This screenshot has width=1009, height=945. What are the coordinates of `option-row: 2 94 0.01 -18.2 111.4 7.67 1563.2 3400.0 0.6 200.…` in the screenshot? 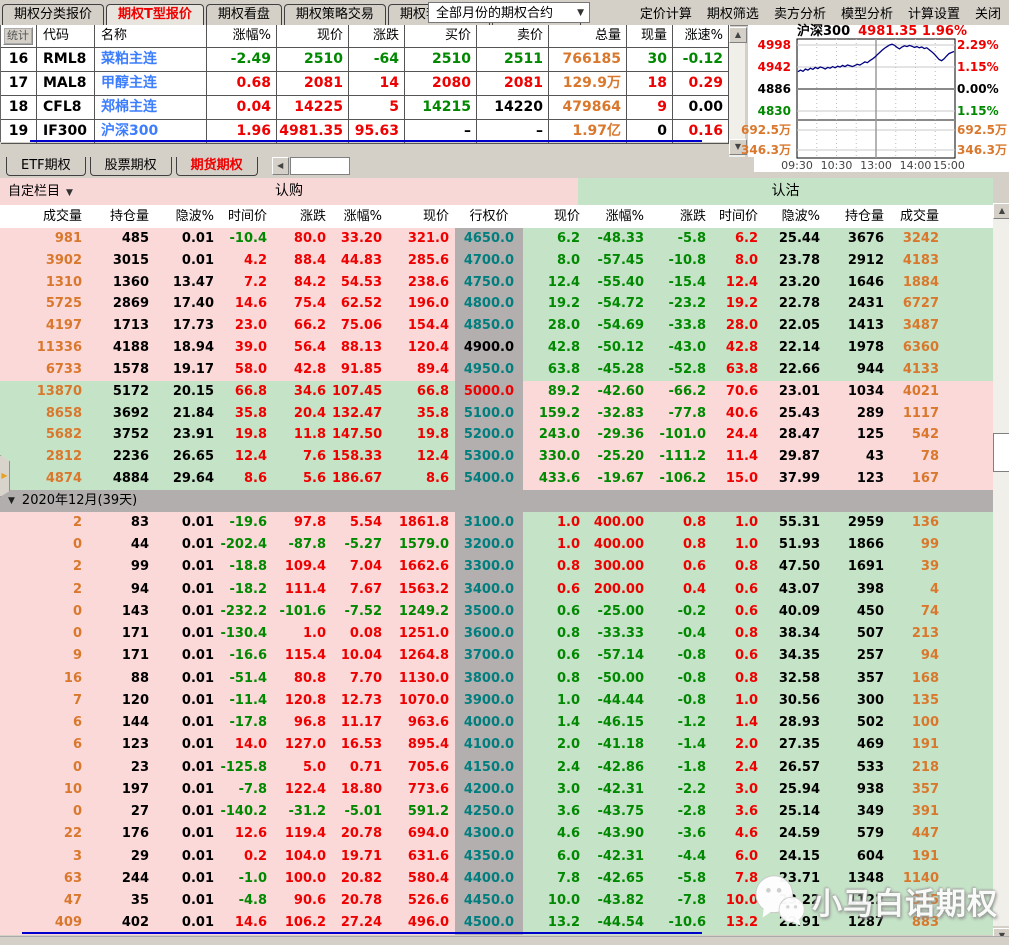 It's located at (496, 589).